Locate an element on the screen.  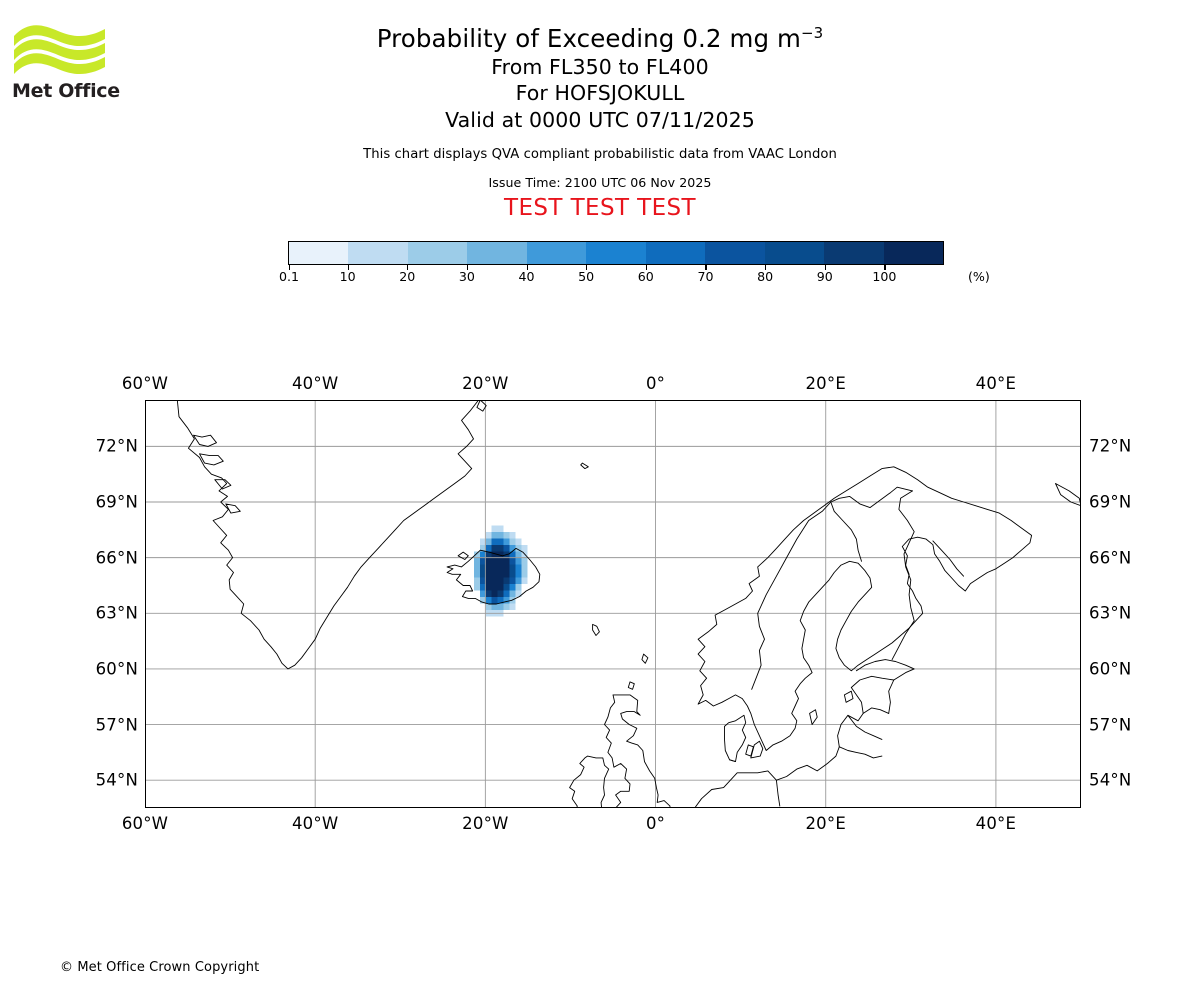
page-title-exponent: −3 is located at coordinates (812, 32).